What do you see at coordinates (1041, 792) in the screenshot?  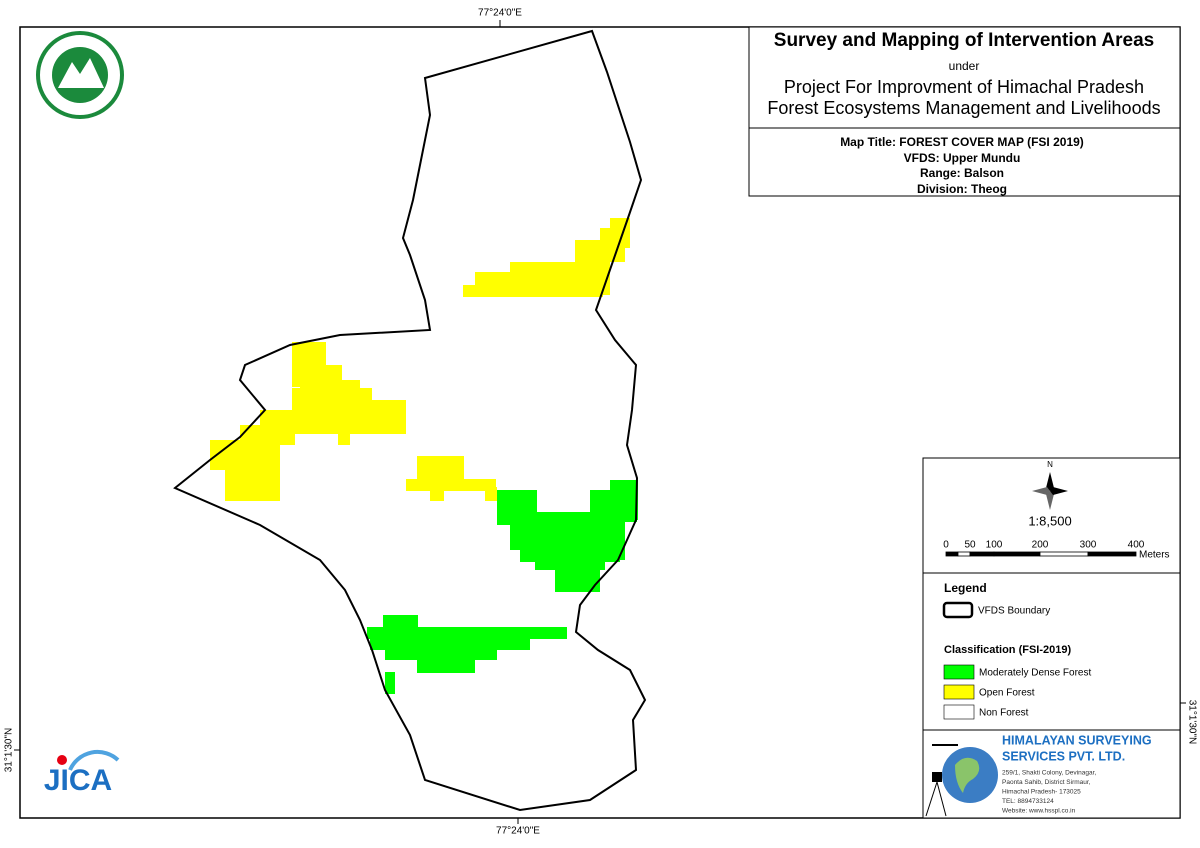 I see `company-address: Himachal Pradesh- 173025` at bounding box center [1041, 792].